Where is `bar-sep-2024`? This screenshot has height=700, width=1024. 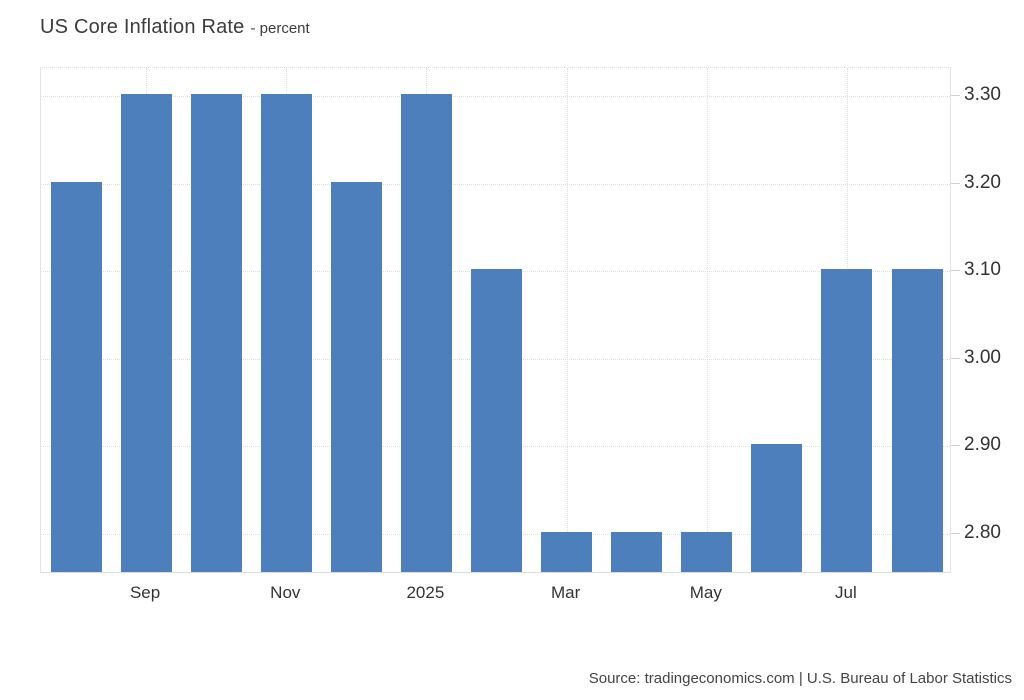 bar-sep-2024 is located at coordinates (146, 333).